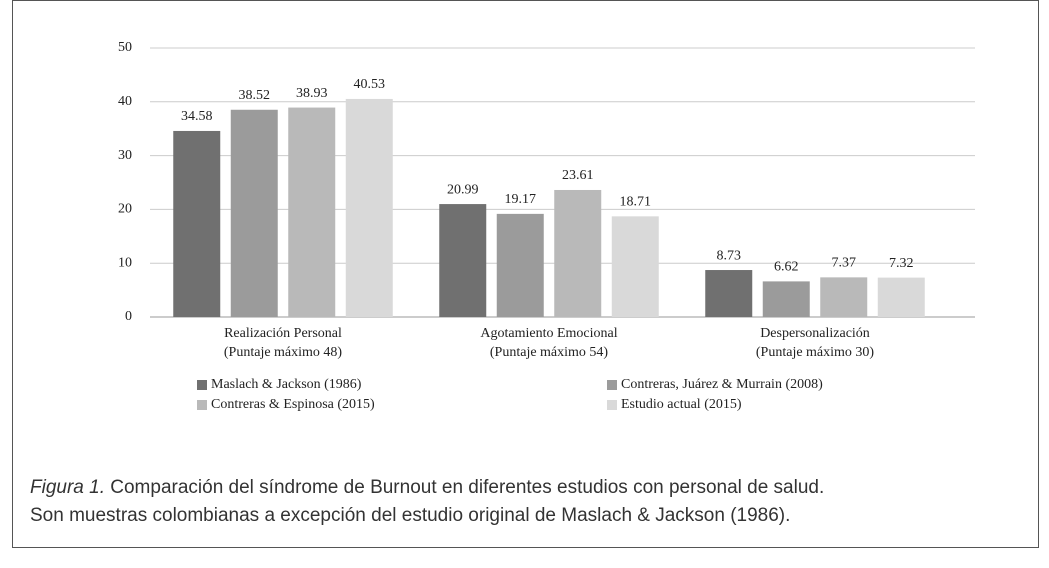 This screenshot has width=1049, height=568. I want to click on value-label: 40.53, so click(370, 84).